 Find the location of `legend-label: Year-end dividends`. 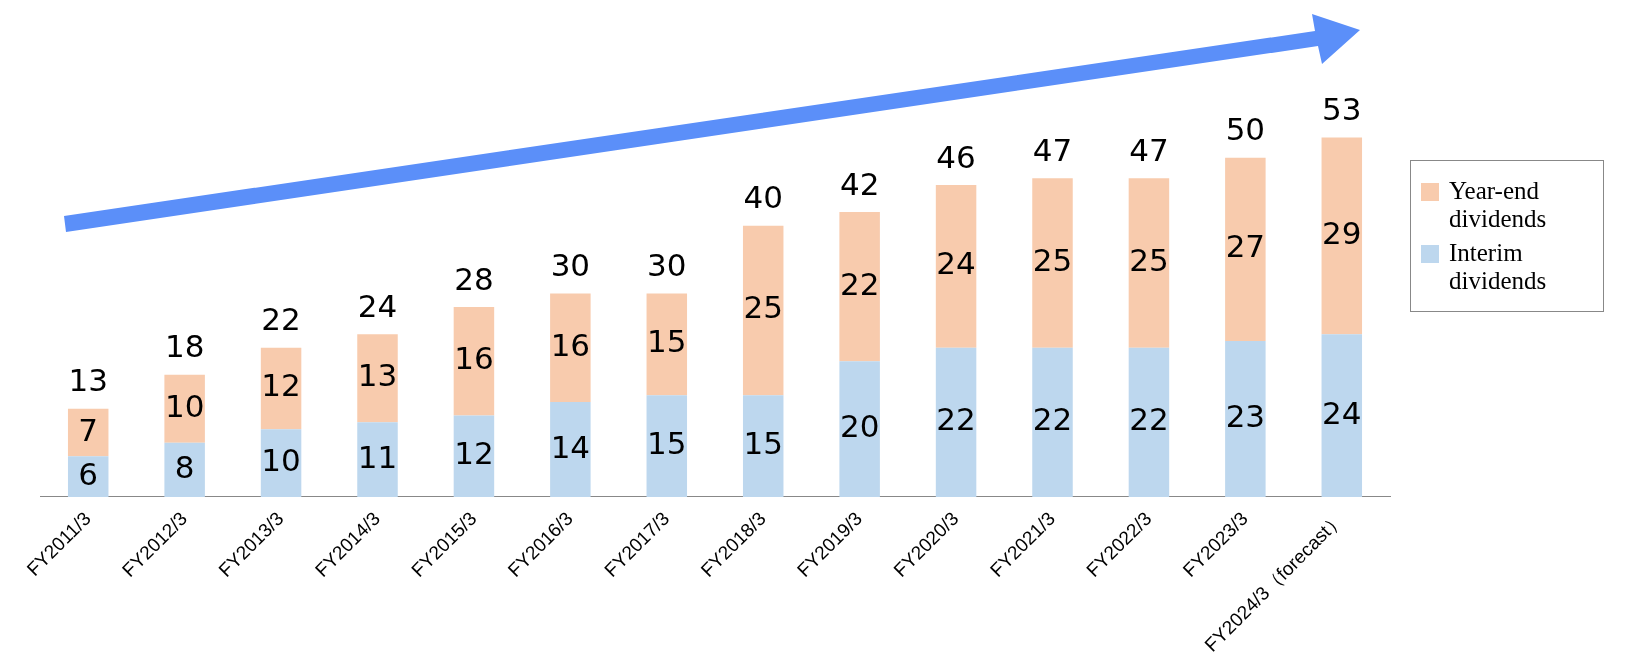

legend-label: Year-end dividends is located at coordinates (1498, 205).